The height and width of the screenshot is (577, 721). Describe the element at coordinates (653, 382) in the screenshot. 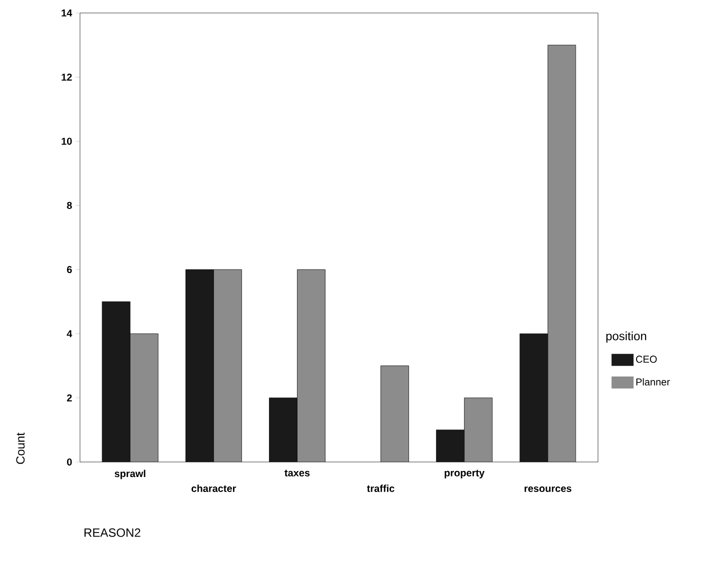

I see `legend-label: Planner` at that location.